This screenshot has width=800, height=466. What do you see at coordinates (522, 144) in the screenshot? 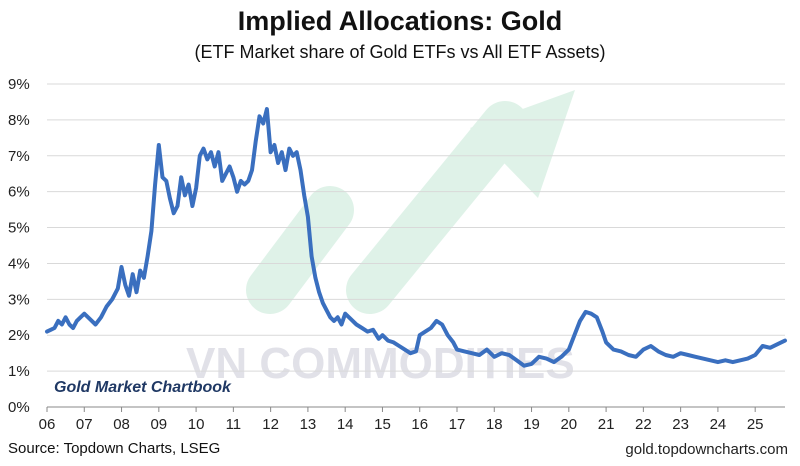
I see `watermark-arrowhead` at bounding box center [522, 144].